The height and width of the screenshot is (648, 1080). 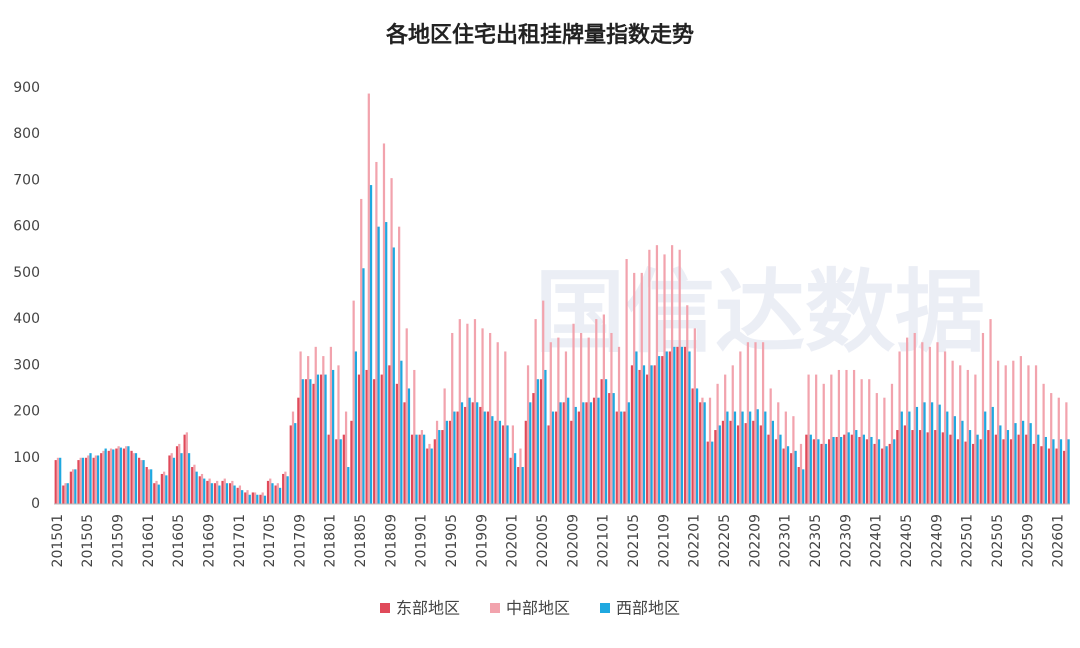 I want to click on x-tick-label: 202401, so click(x=877, y=540).